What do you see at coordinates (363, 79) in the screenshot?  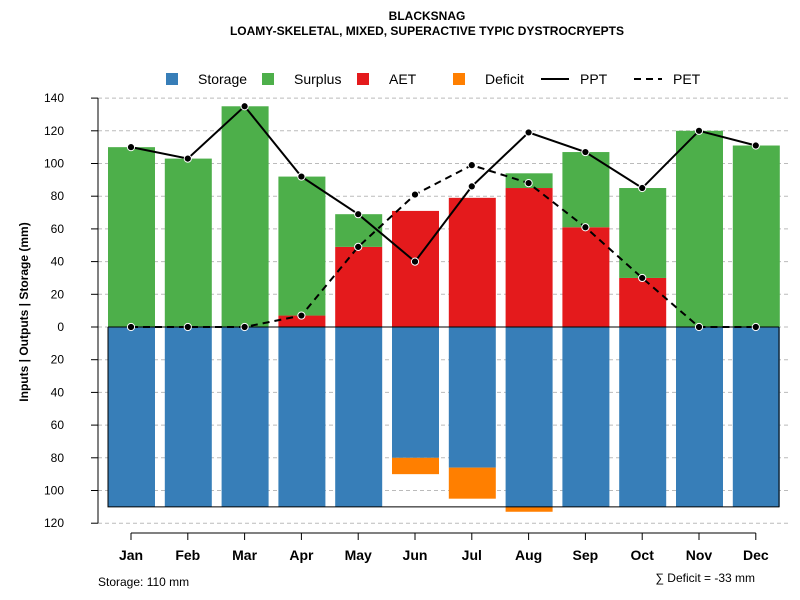 I see `legend-swatch-aet` at bounding box center [363, 79].